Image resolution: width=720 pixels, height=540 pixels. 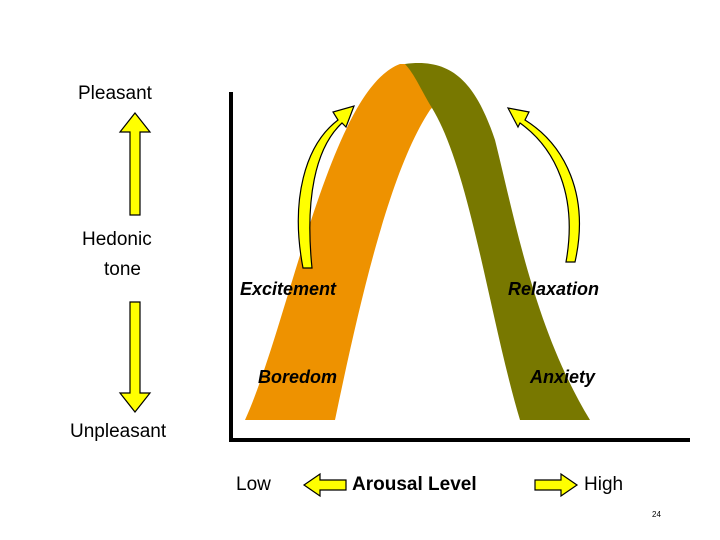 I want to click on curved-arrow-right, so click(x=543, y=185).